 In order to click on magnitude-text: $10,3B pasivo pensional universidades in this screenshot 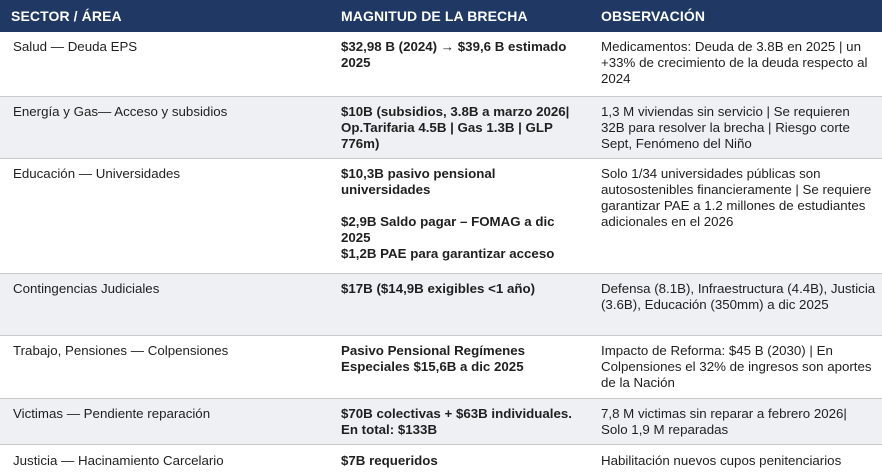, I will do `click(418, 181)`.